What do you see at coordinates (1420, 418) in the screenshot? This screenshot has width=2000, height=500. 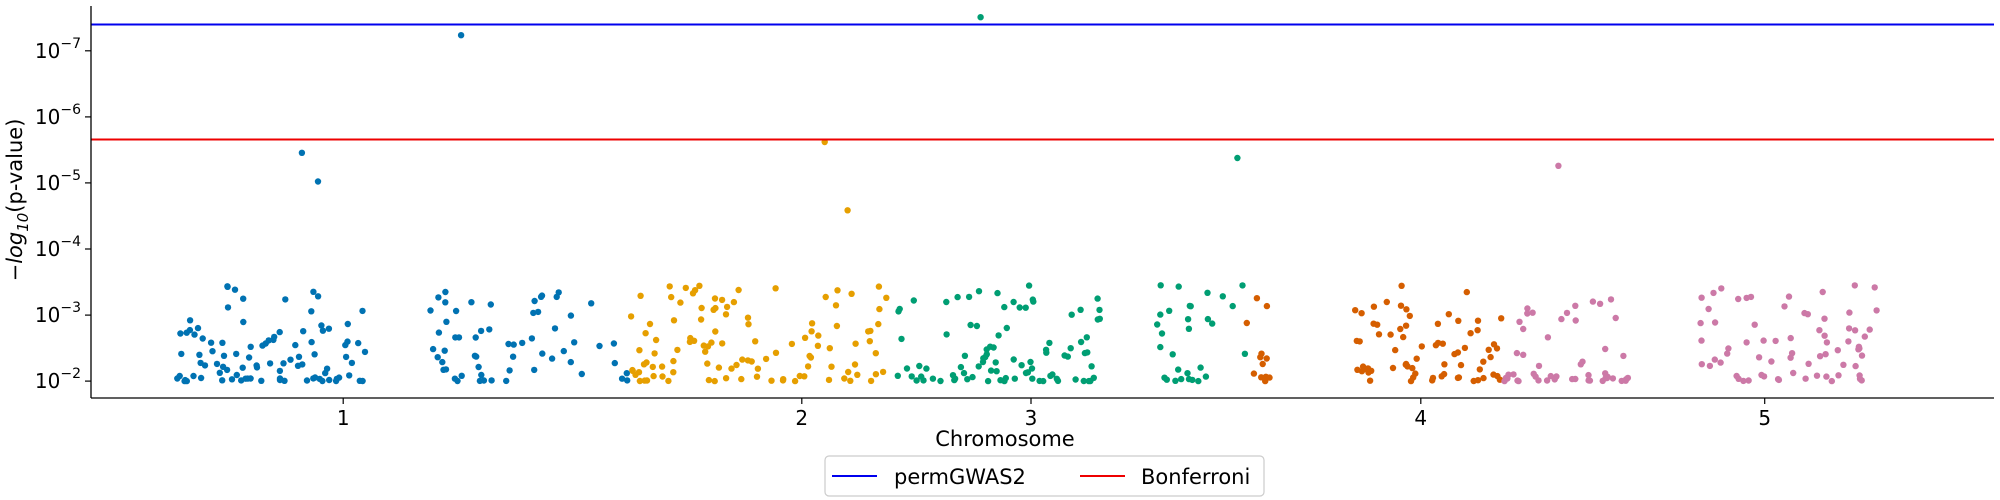 I see `x-tick-label: 4` at bounding box center [1420, 418].